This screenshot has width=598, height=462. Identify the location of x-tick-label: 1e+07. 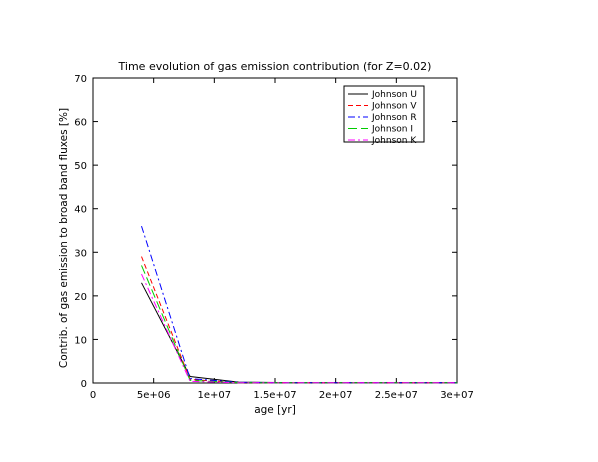
(215, 395).